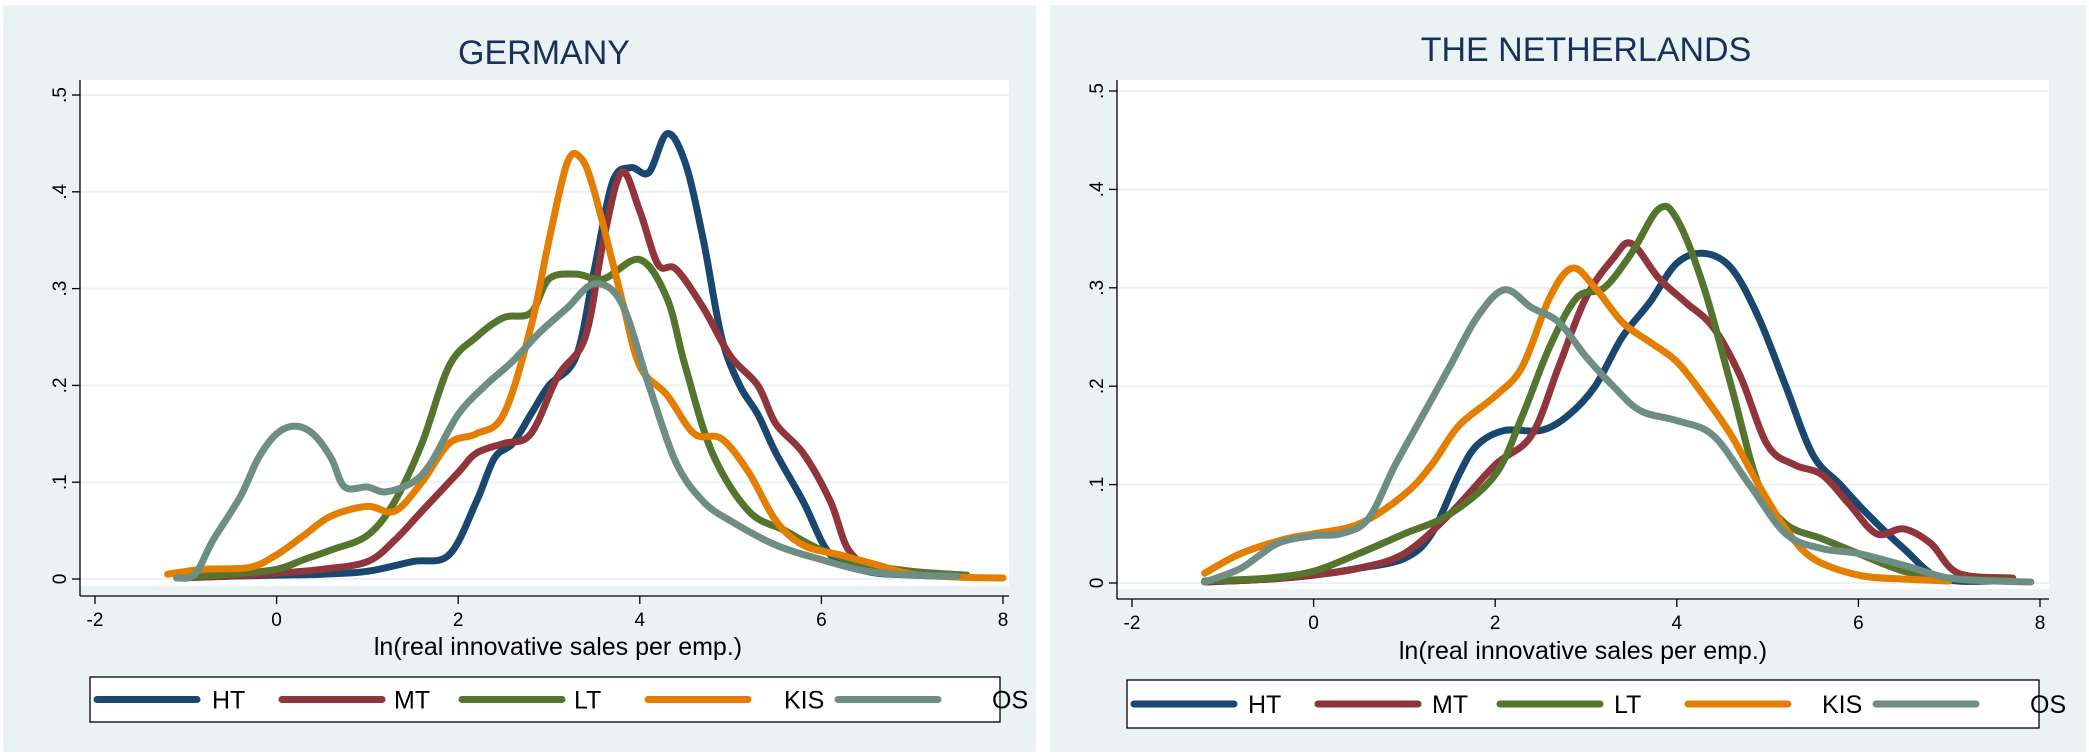 This screenshot has width=2089, height=755. Describe the element at coordinates (60, 95) in the screenshot. I see `germany-y-tick-label: .5` at that location.